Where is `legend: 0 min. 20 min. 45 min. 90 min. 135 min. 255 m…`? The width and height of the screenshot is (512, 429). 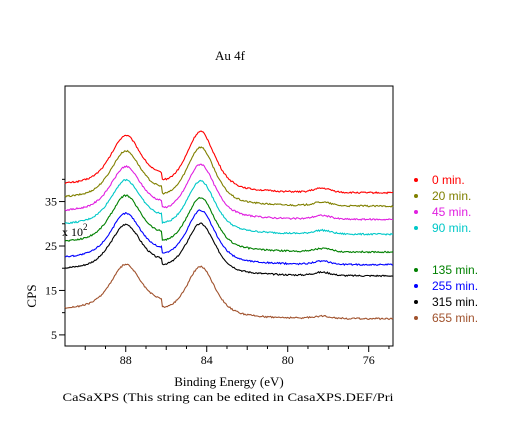 legend: 0 min. 20 min. 45 min. 90 min. 135 min. 255 m… is located at coordinates (446, 249).